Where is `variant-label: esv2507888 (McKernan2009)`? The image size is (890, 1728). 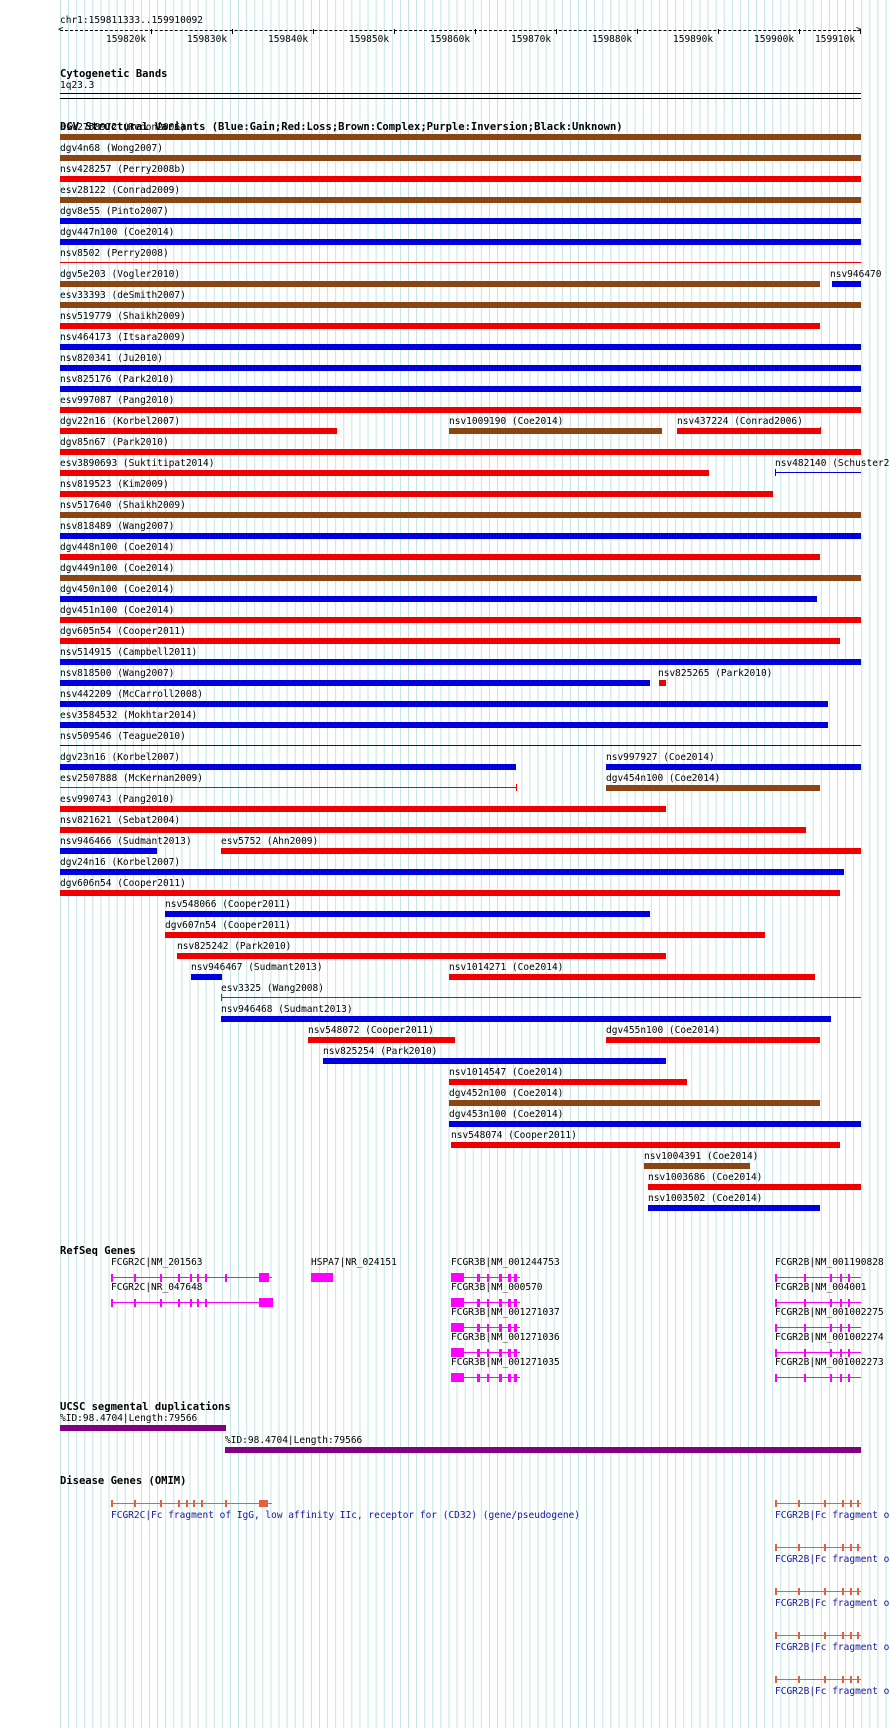 variant-label: esv2507888 (McKernan2009) is located at coordinates (131, 778).